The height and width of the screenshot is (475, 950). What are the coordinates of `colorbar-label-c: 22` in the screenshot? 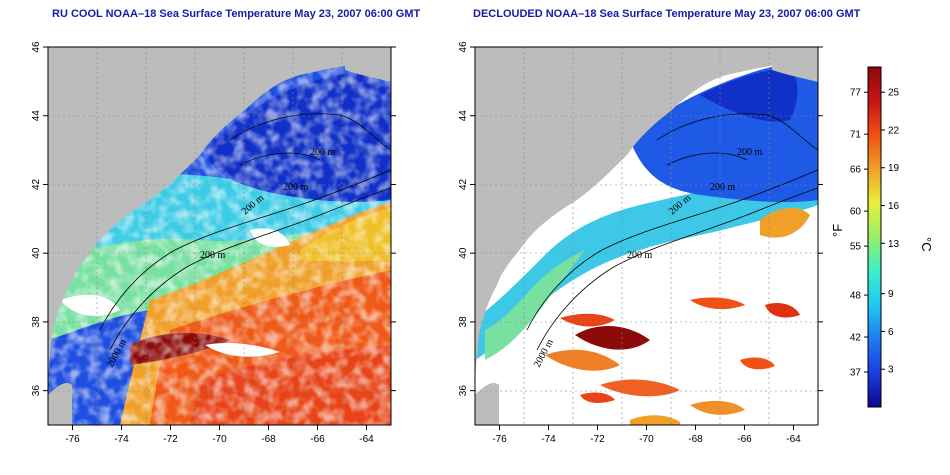 It's located at (894, 130).